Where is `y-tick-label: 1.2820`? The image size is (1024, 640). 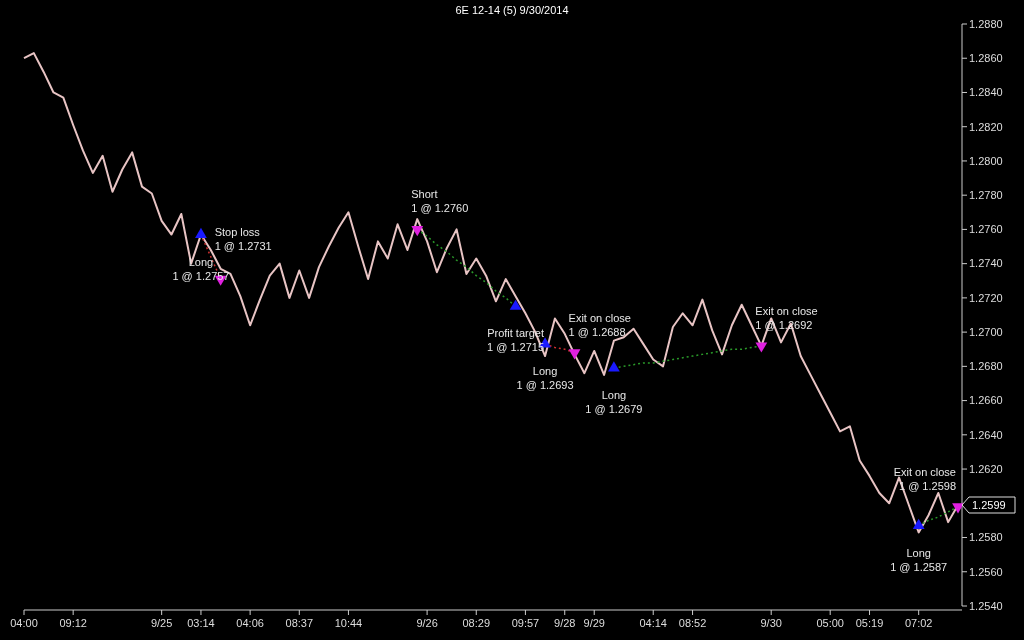 y-tick-label: 1.2820 is located at coordinates (986, 126).